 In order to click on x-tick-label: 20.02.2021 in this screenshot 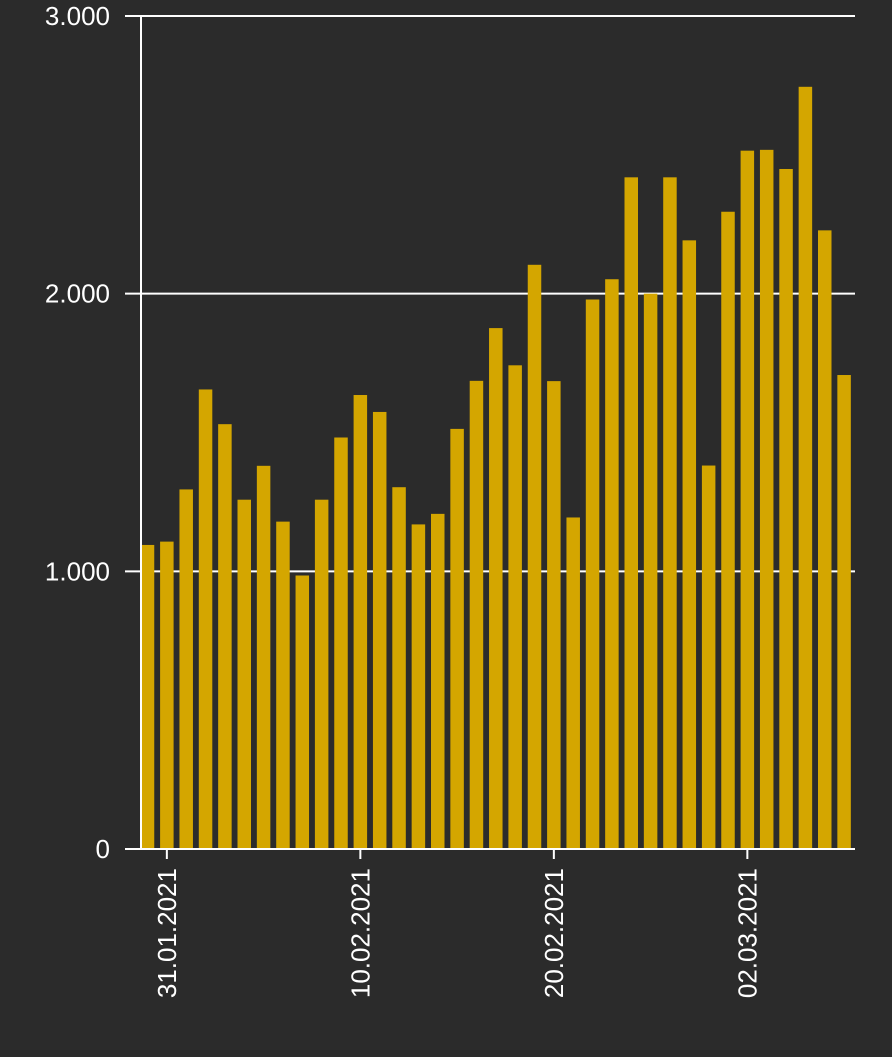, I will do `click(554, 933)`.